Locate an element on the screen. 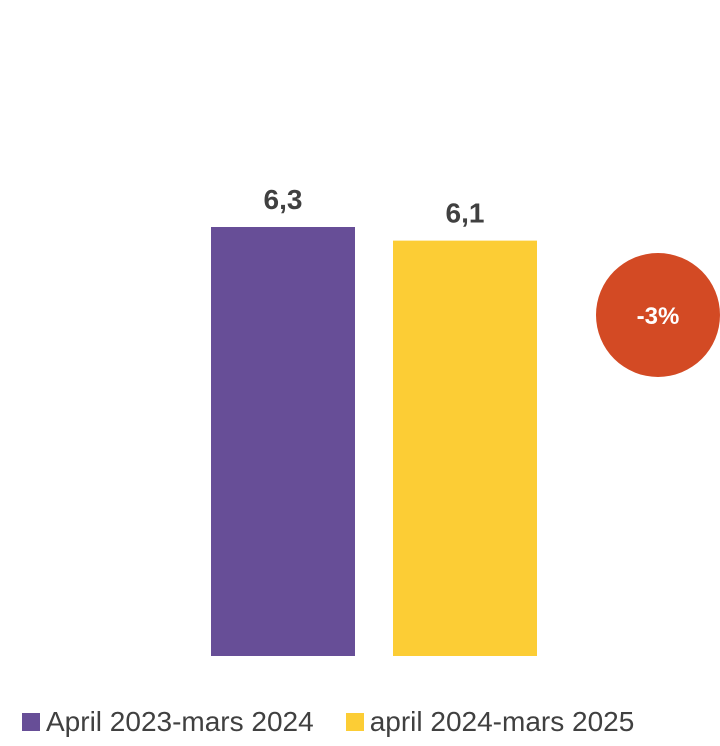 This screenshot has width=720, height=746. change-badge is located at coordinates (658, 315).